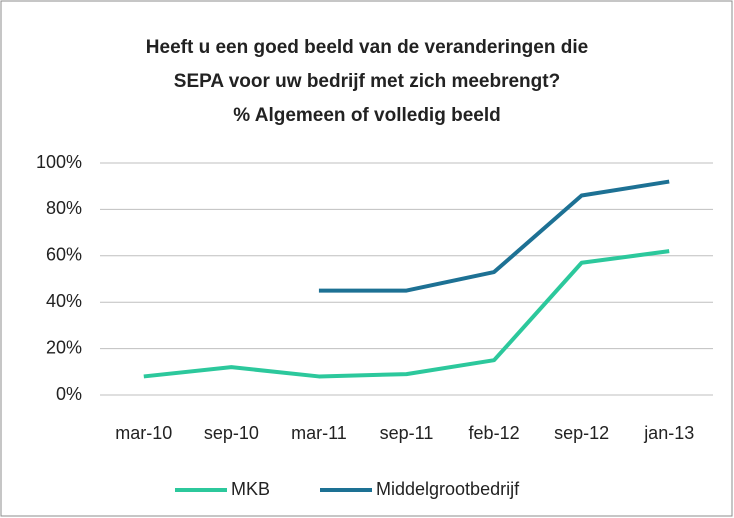 The width and height of the screenshot is (734, 518). Describe the element at coordinates (64, 255) in the screenshot. I see `y-tick-label: 60%` at that location.